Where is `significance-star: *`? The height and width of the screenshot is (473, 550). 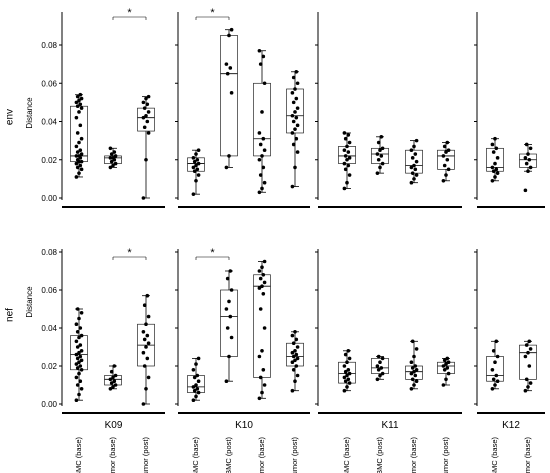
significance-star: * is located at coordinates (129, 253).